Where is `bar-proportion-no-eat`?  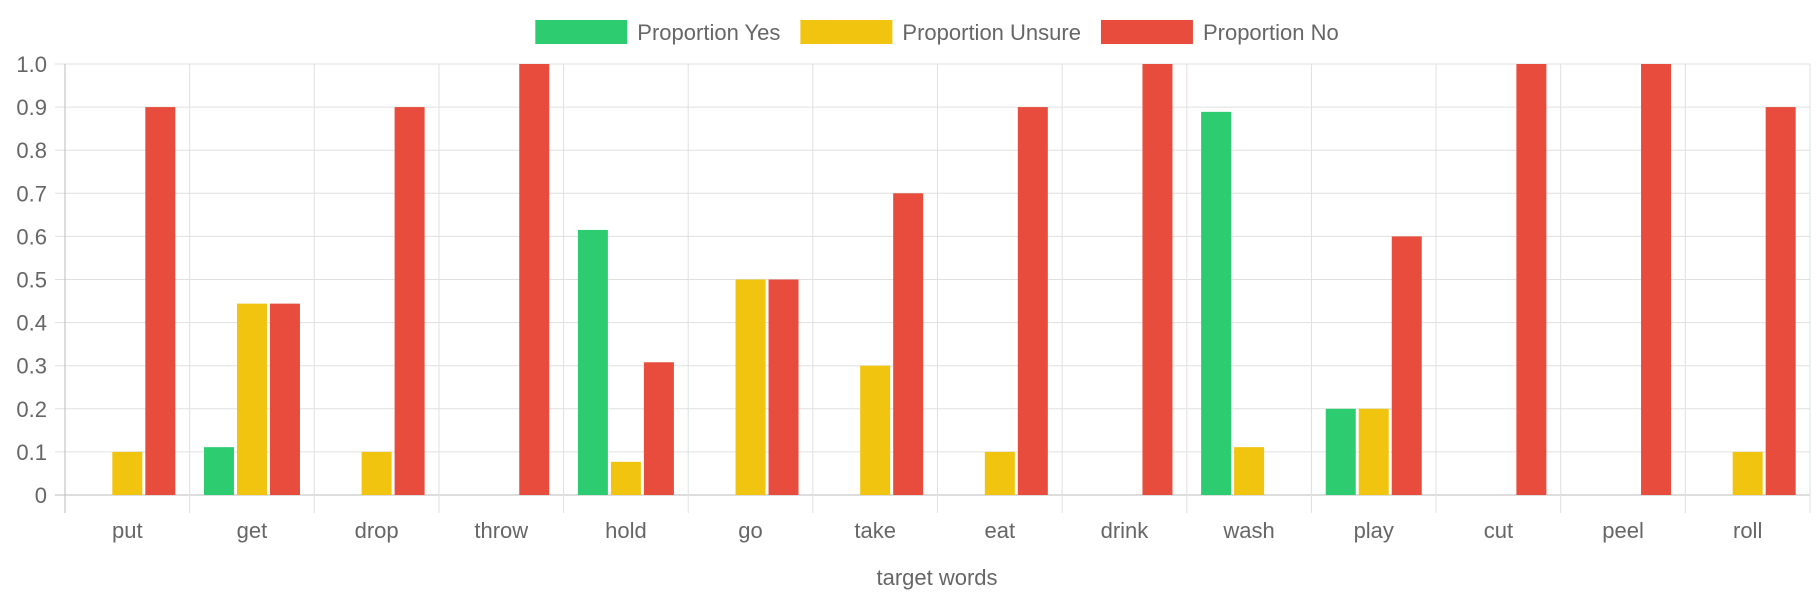 bar-proportion-no-eat is located at coordinates (1032, 301).